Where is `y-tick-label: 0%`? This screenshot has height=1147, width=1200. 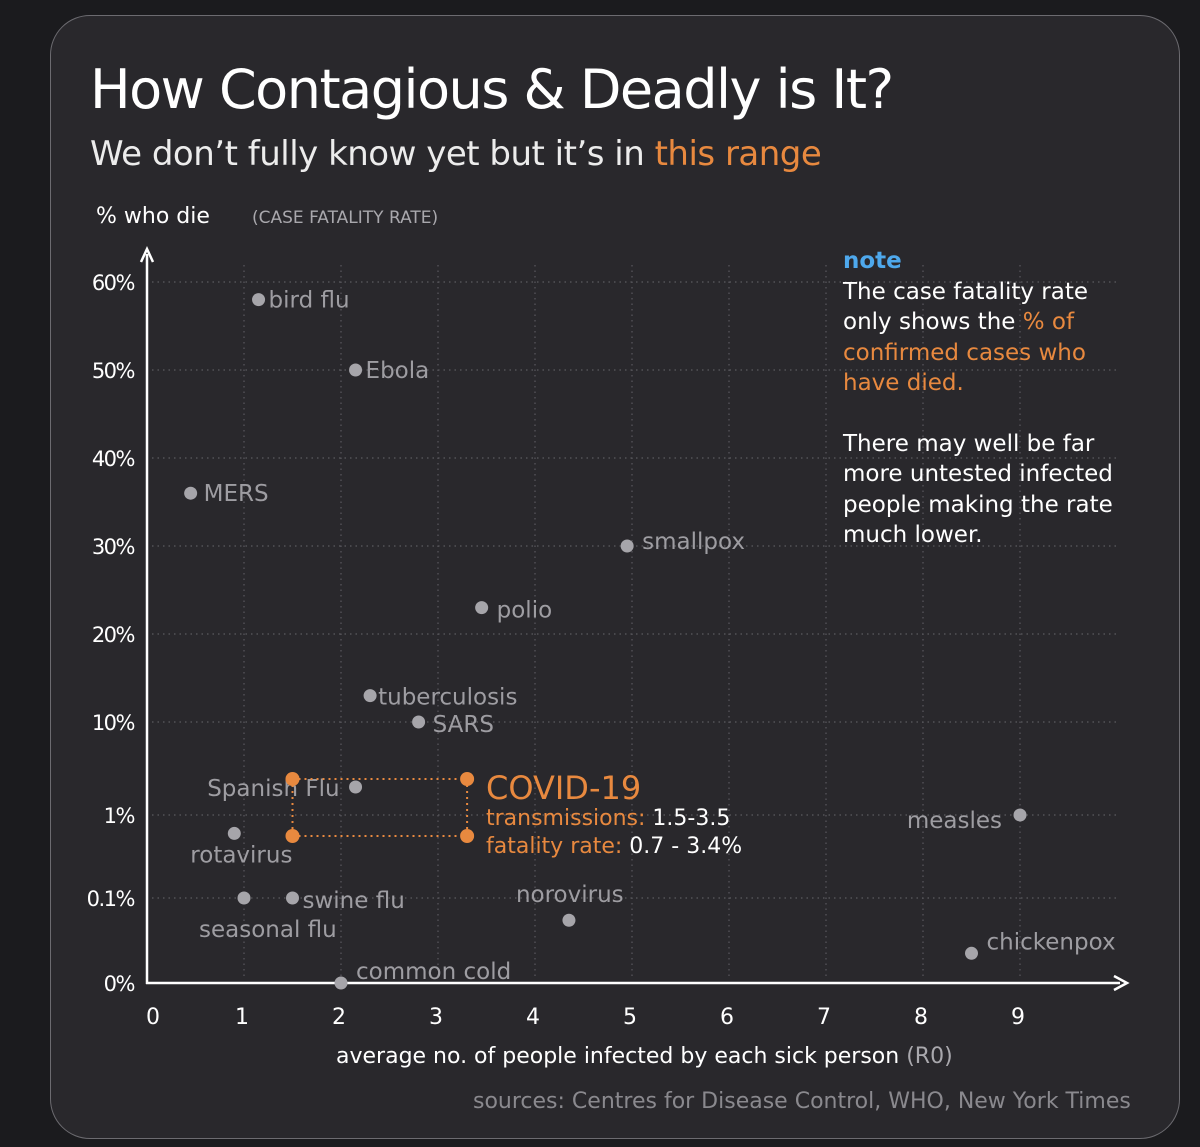 y-tick-label: 0% is located at coordinates (119, 984).